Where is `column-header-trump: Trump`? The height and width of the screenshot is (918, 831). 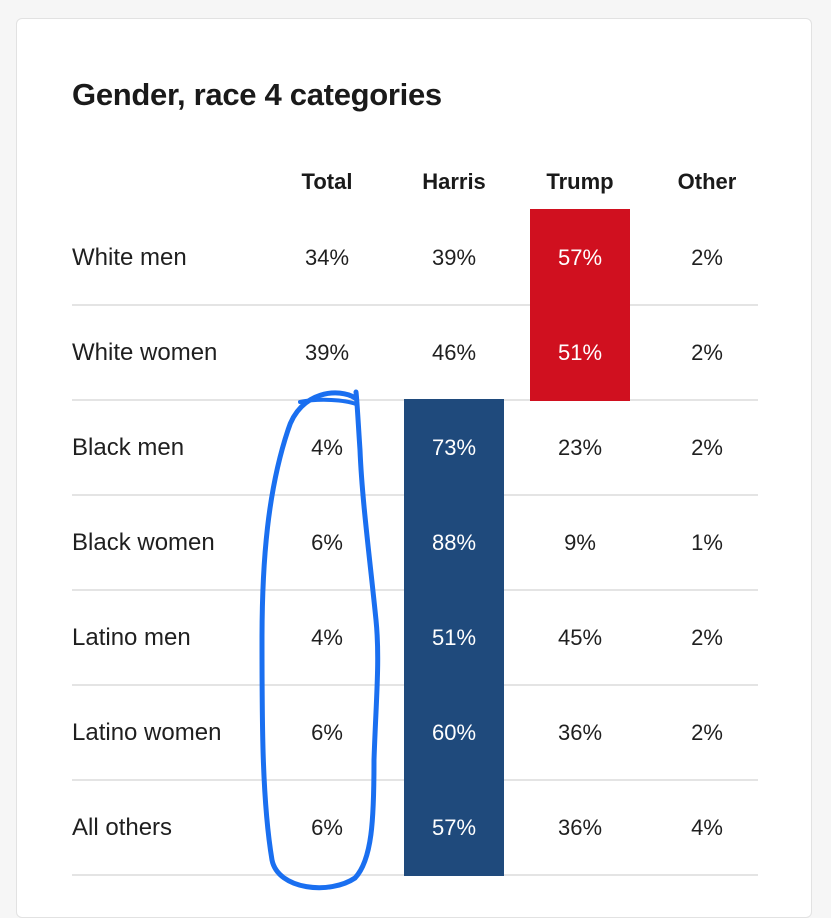
column-header-trump: Trump is located at coordinates (580, 181).